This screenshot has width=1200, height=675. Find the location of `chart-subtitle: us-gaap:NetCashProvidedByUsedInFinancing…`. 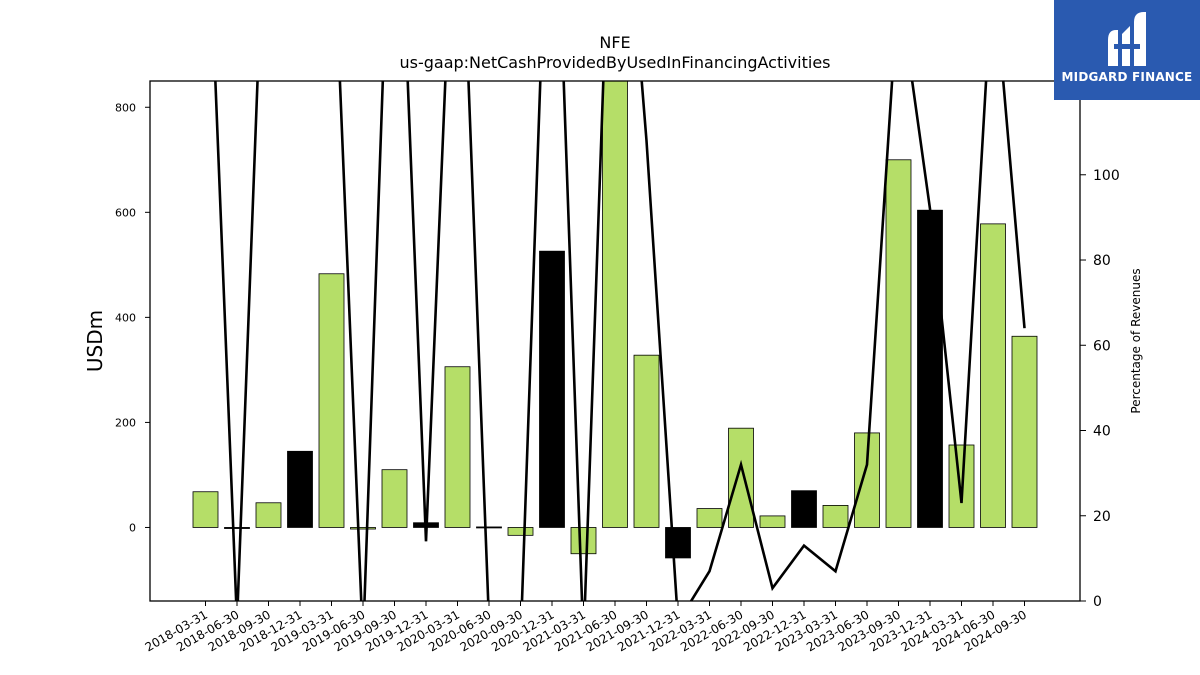

chart-subtitle: us-gaap:NetCashProvidedByUsedInFinancing… is located at coordinates (614, 62).